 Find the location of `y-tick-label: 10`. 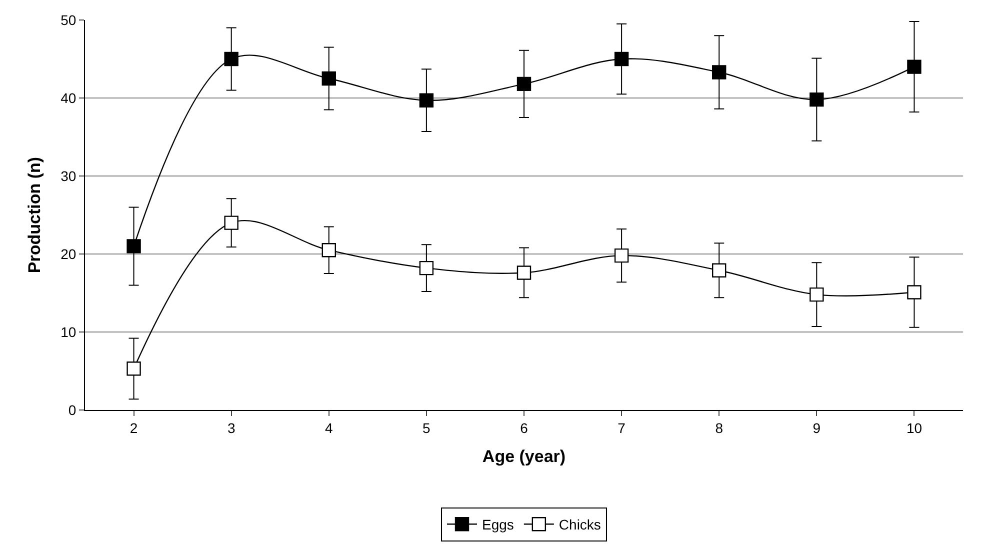

y-tick-label: 10 is located at coordinates (68, 332).